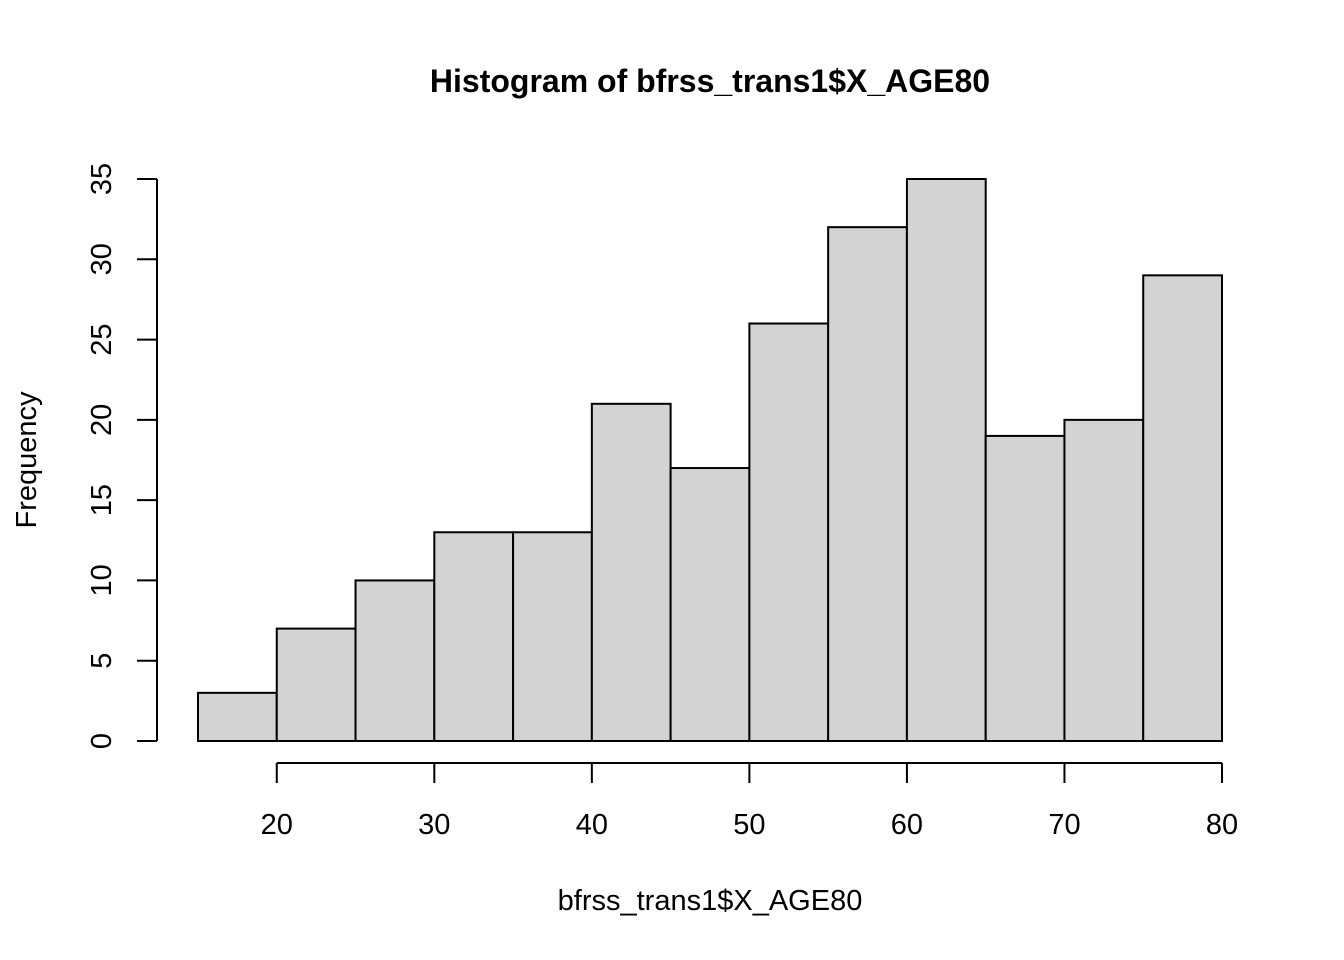  Describe the element at coordinates (1222, 825) in the screenshot. I see `x-tick-label: 80` at that location.